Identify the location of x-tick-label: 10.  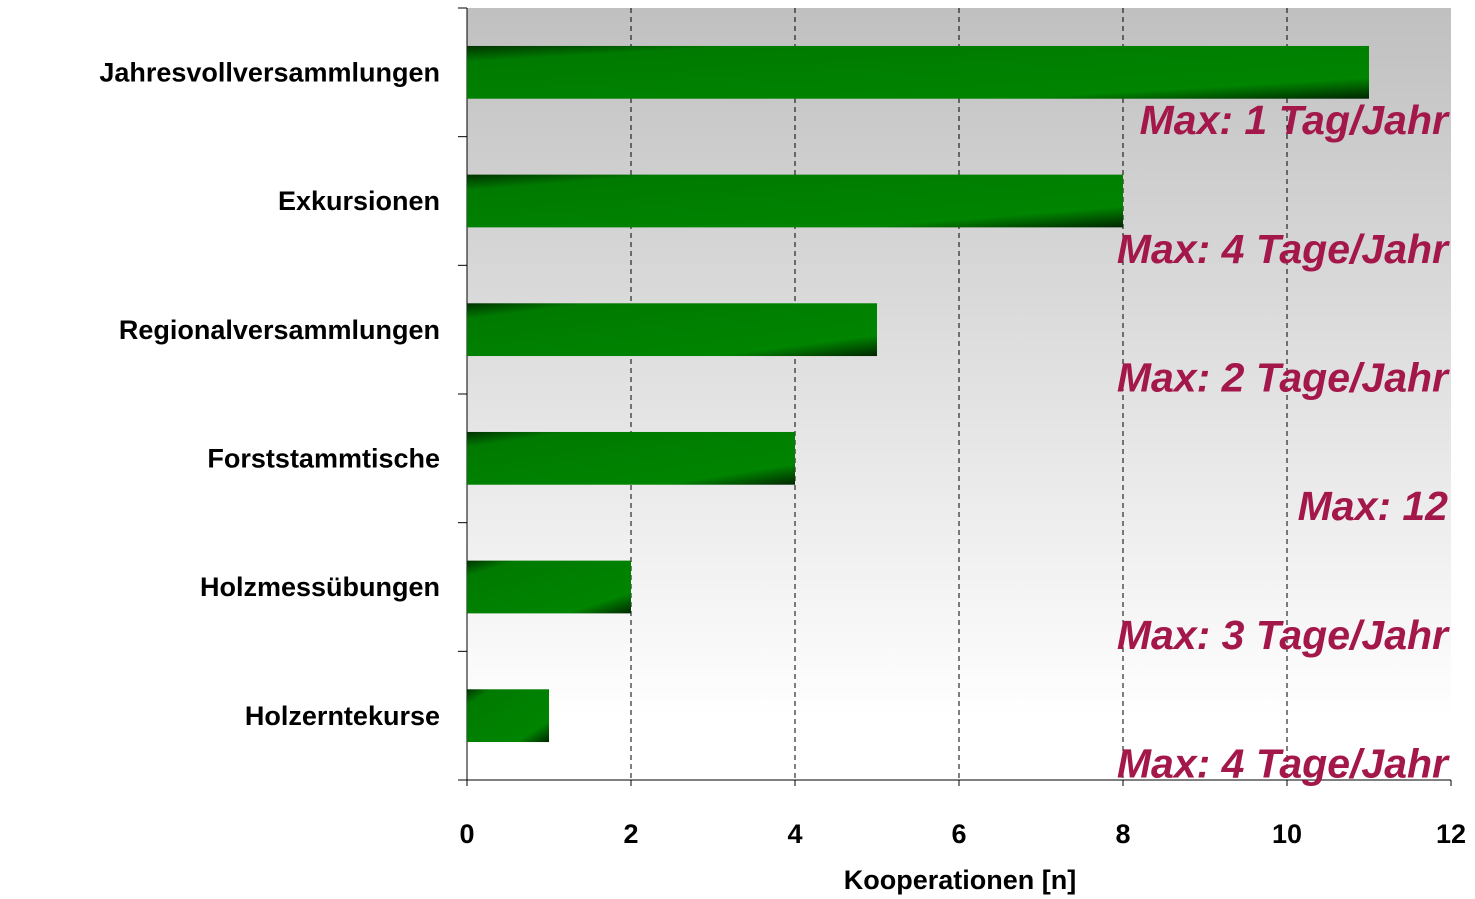
(1287, 834).